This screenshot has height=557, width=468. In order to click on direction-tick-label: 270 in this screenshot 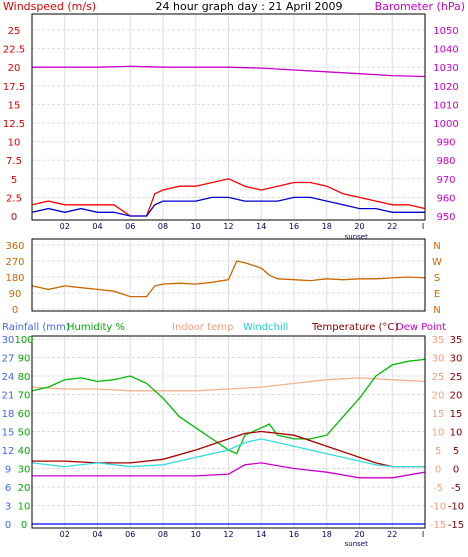, I will do `click(14, 262)`.